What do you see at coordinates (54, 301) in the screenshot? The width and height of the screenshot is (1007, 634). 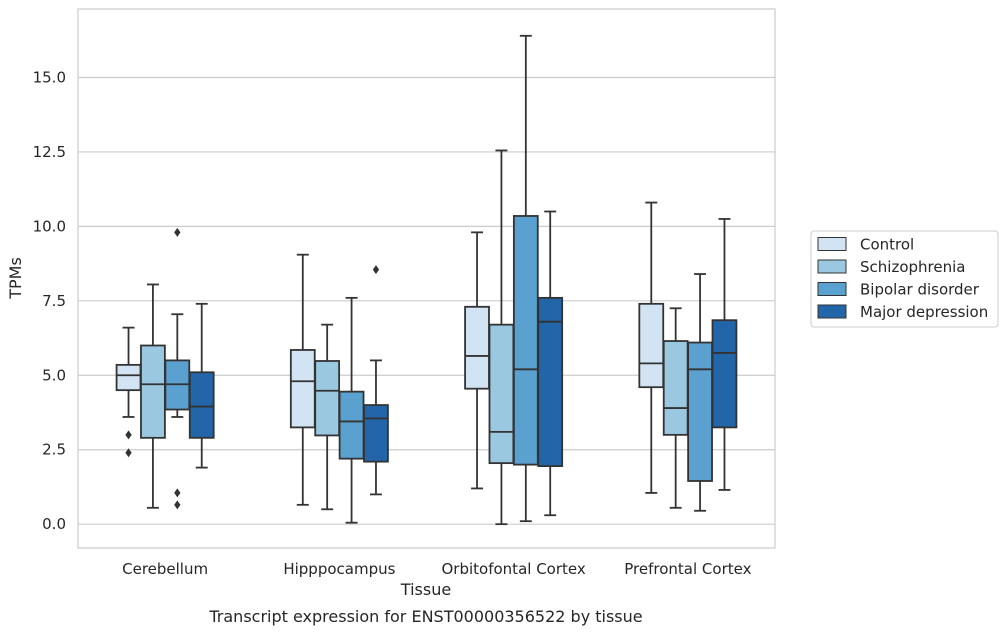 I see `y-tick-label: 7.5` at bounding box center [54, 301].